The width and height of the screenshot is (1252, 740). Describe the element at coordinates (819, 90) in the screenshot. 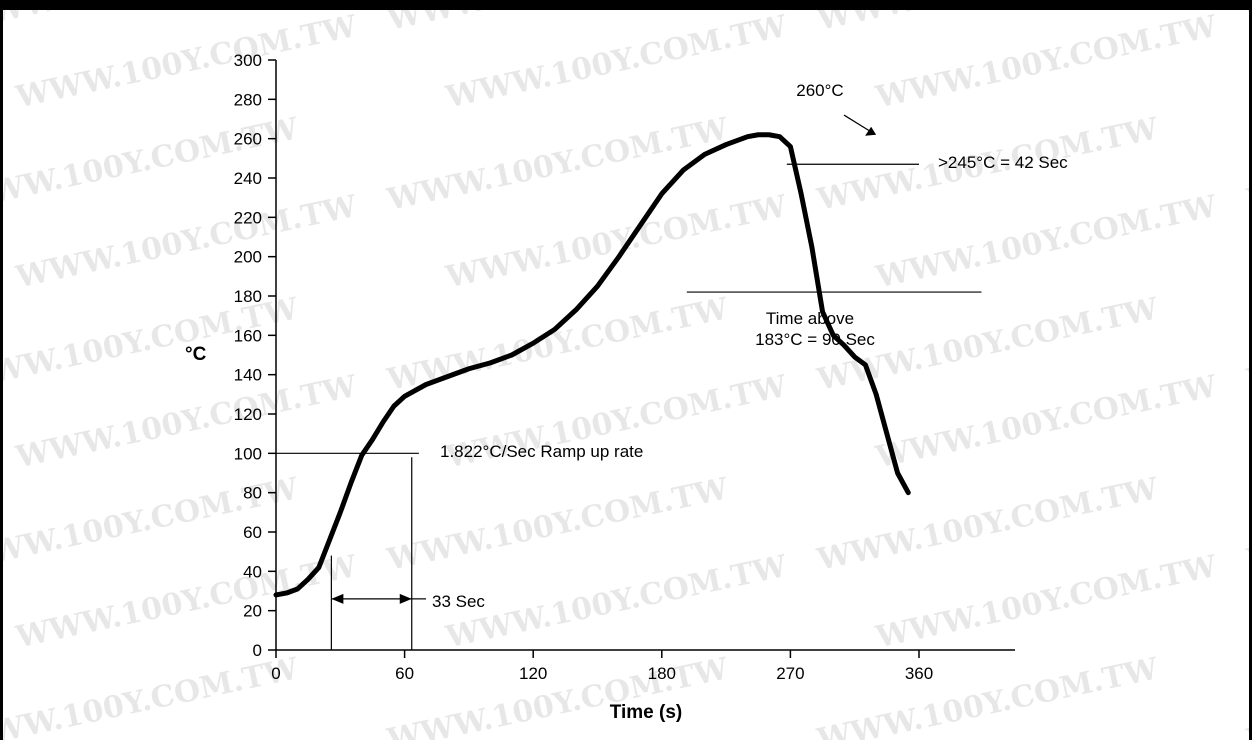

I see `peak-label: 260°C` at that location.